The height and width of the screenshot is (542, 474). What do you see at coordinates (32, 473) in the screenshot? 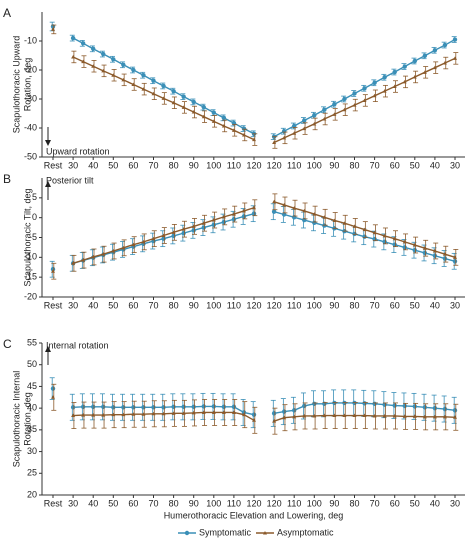
I see `y-tick-label: 25` at bounding box center [32, 473].